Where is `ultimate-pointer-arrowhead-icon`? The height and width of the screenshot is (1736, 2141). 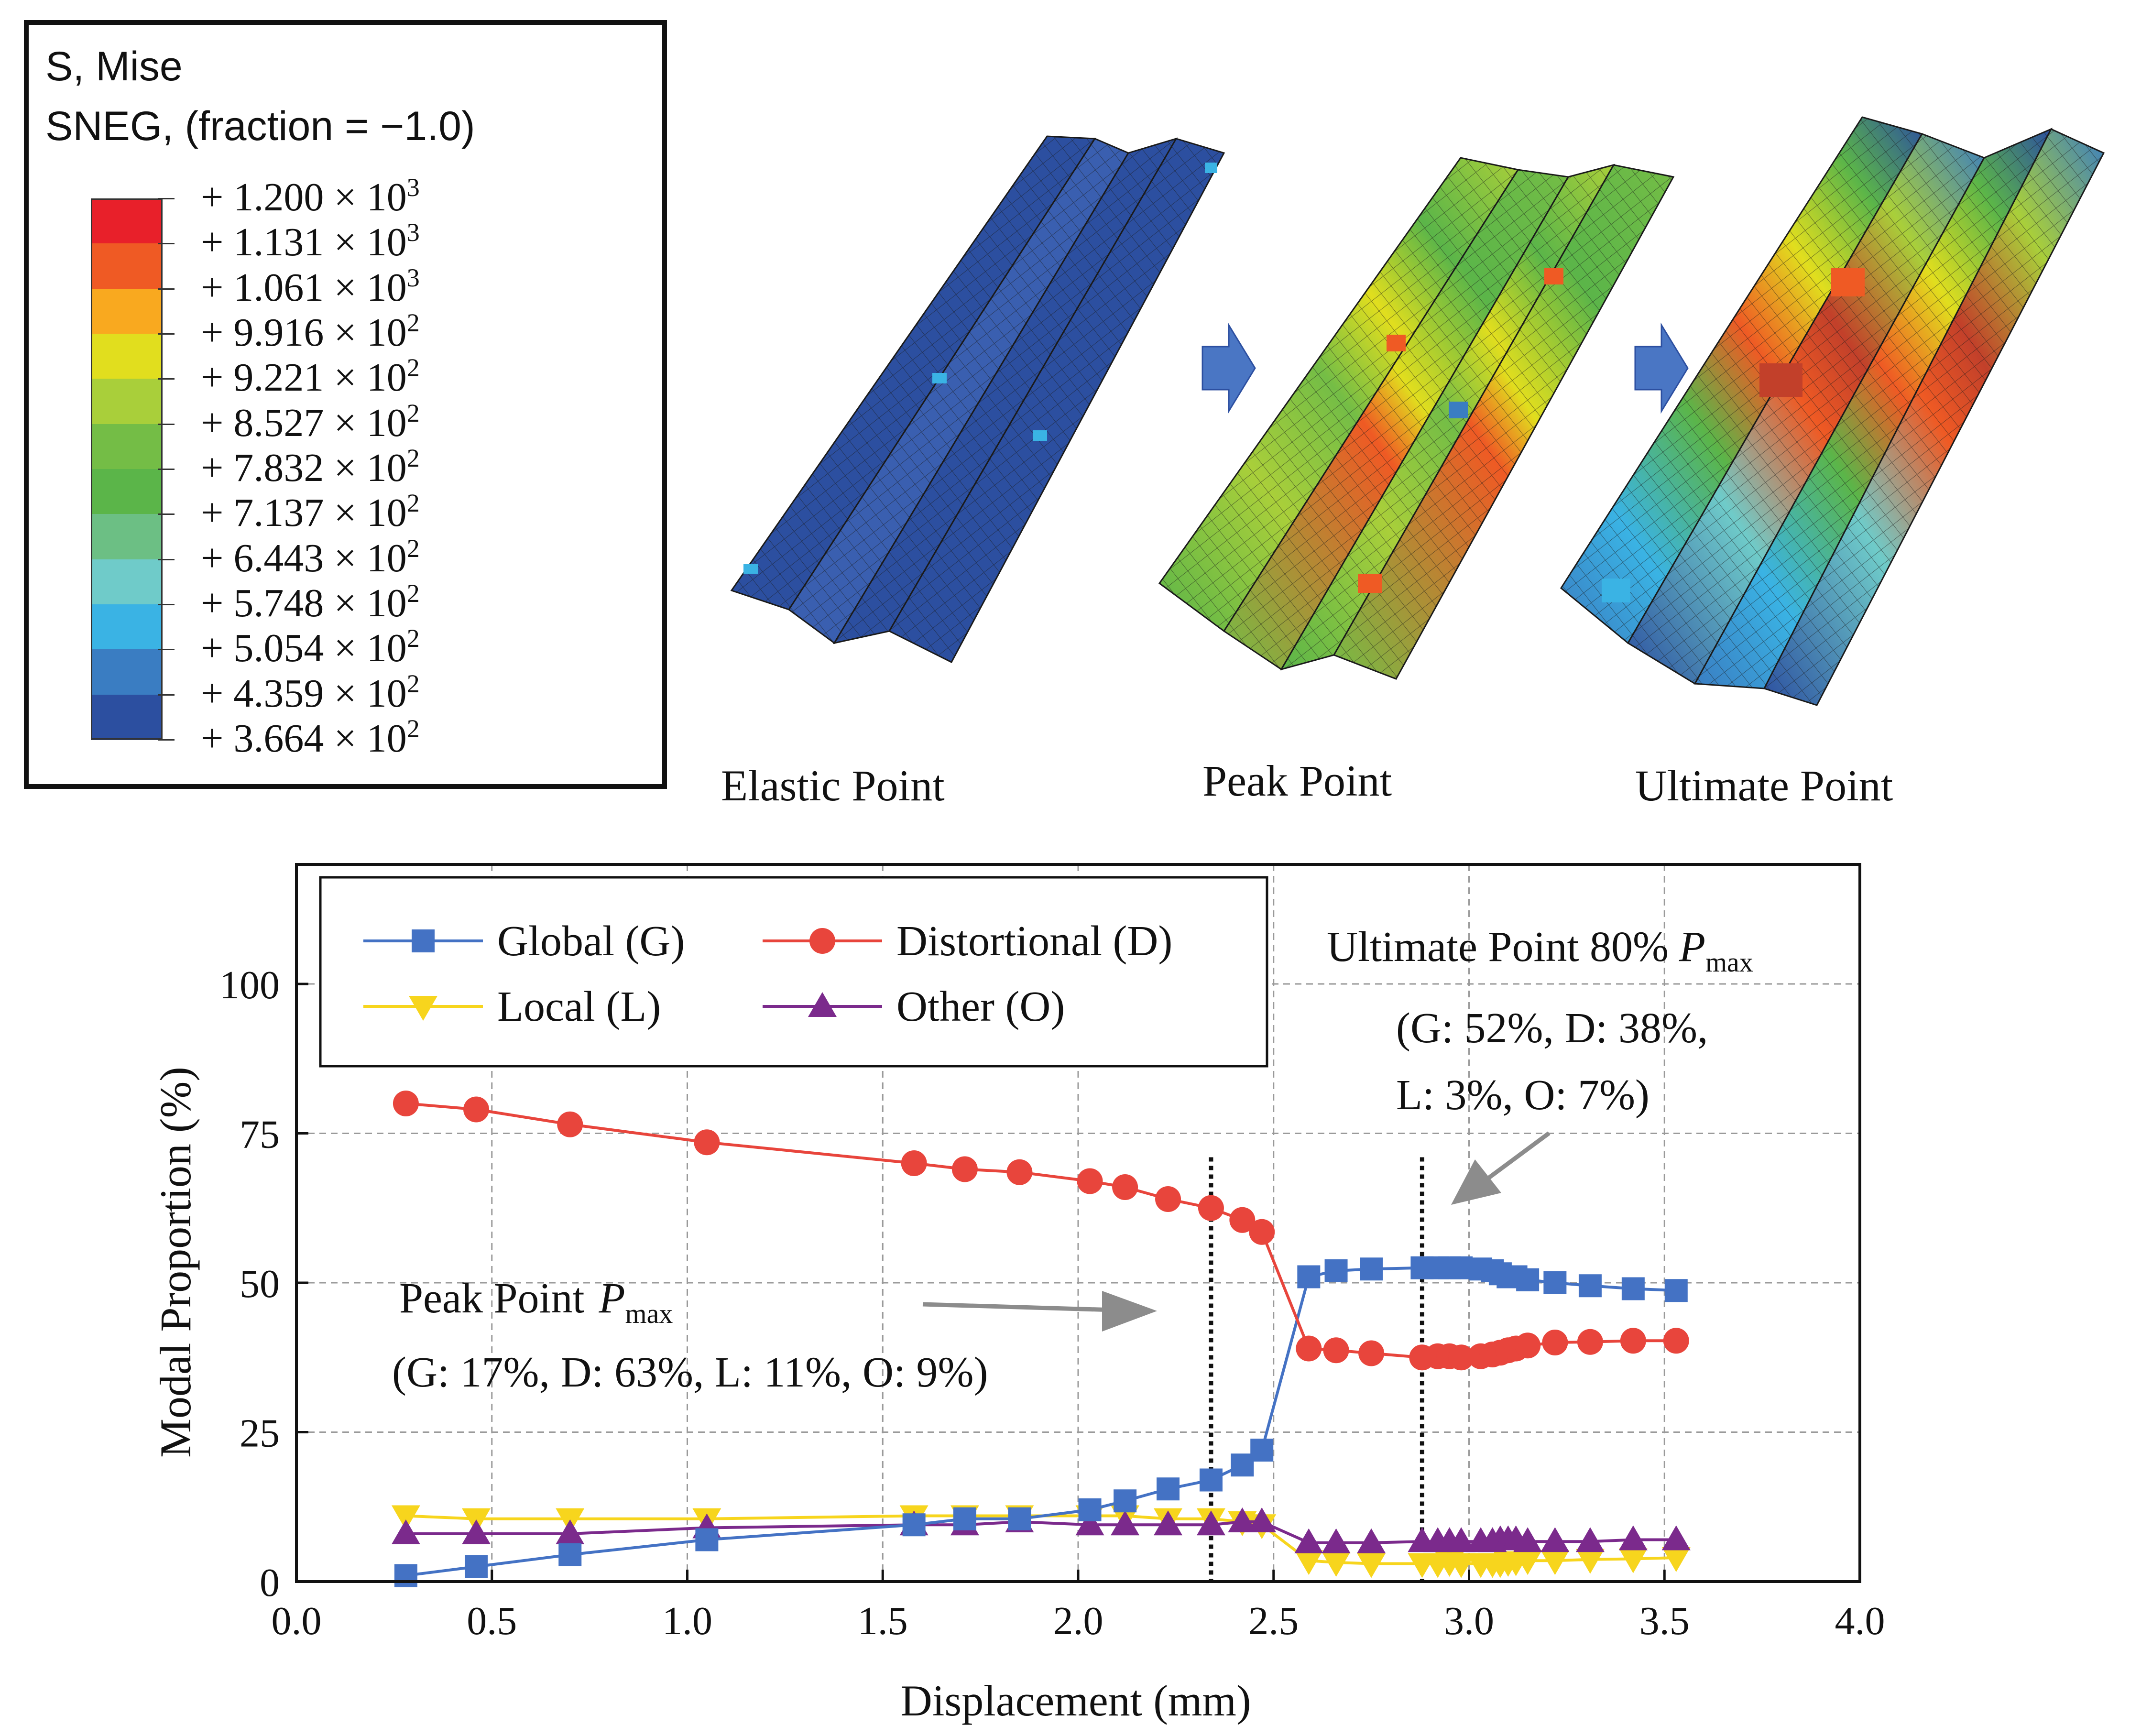
ultimate-pointer-arrowhead-icon is located at coordinates (1476, 1182).